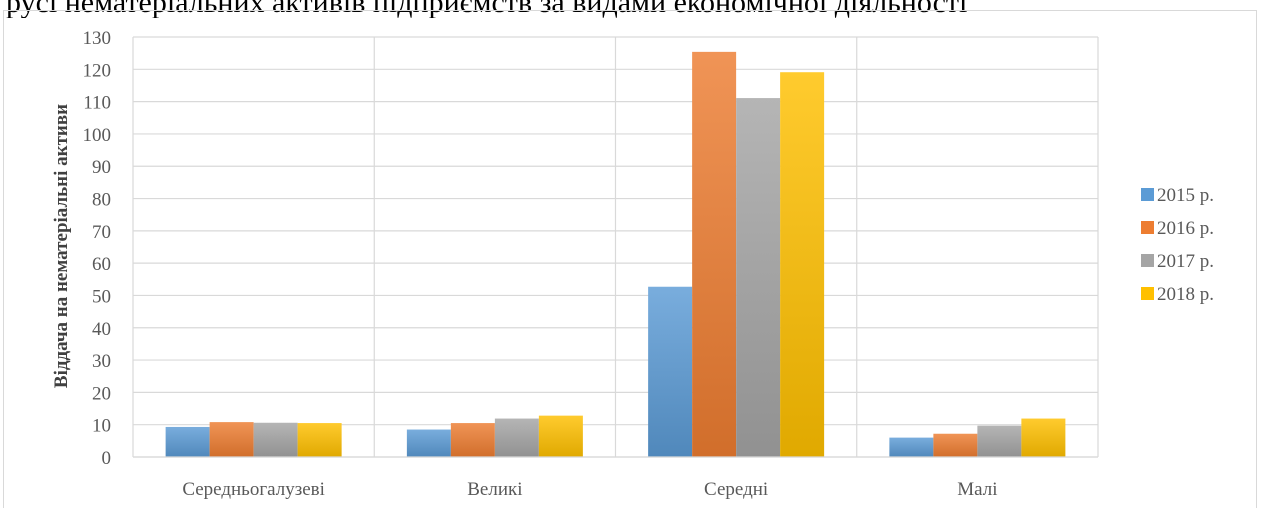 This screenshot has height=508, width=1261. I want to click on y-tick-label: 70, so click(101, 232).